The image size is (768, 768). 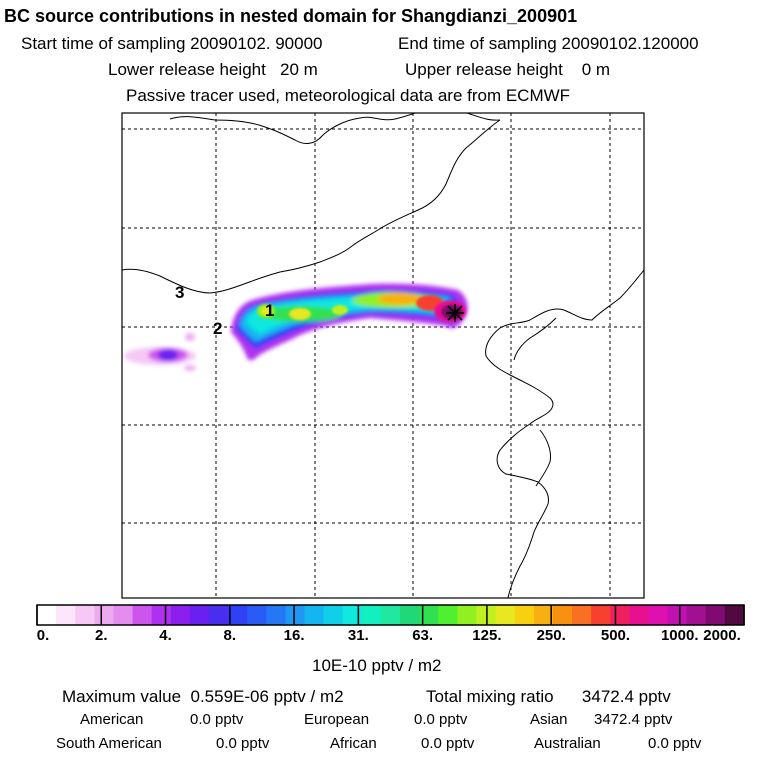 What do you see at coordinates (551, 635) in the screenshot?
I see `colorbar-tick-label: 250.` at bounding box center [551, 635].